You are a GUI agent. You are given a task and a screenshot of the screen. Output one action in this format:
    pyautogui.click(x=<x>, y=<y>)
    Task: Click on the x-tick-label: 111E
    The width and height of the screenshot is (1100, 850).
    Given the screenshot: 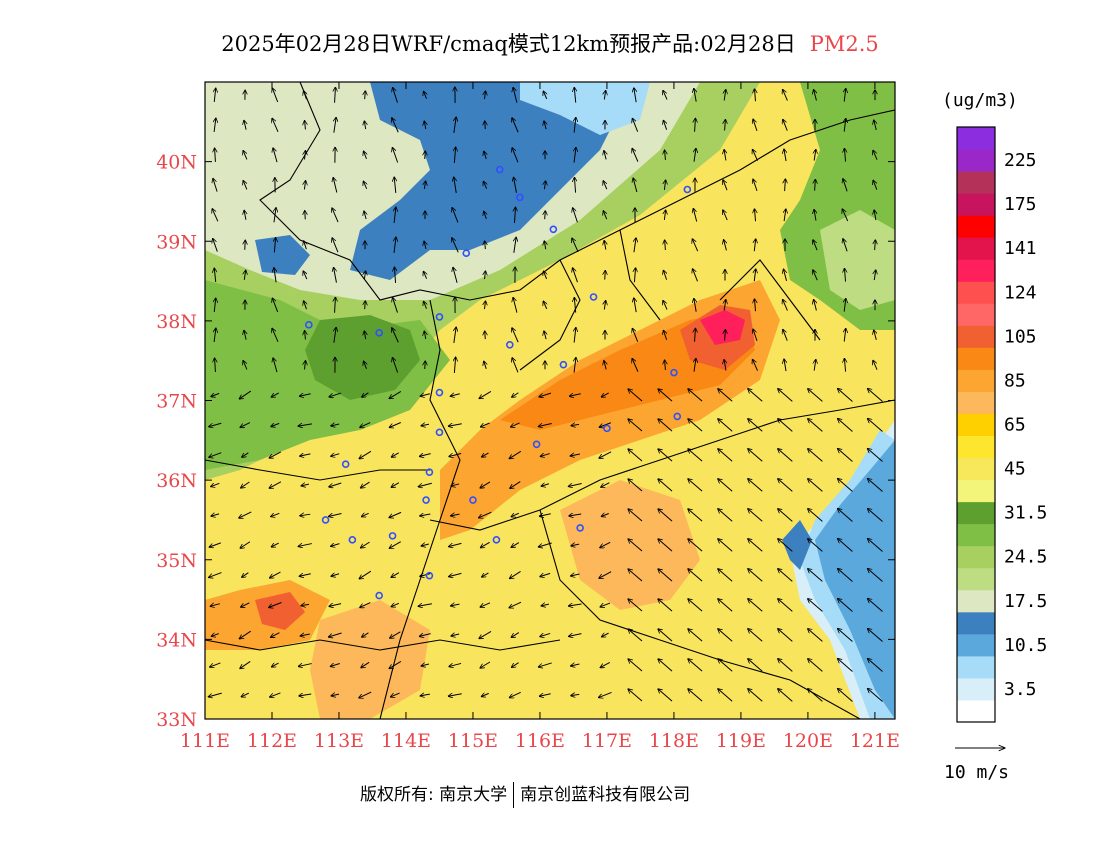 What is the action you would take?
    pyautogui.click(x=205, y=741)
    